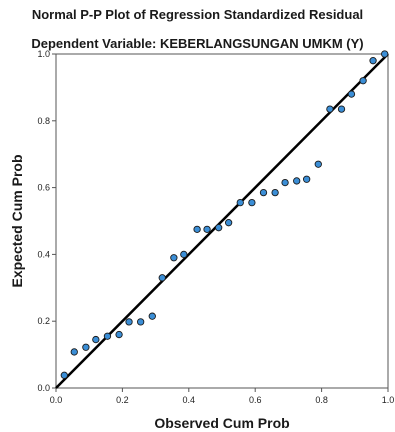  Describe the element at coordinates (221, 423) in the screenshot. I see `x-axis-title: Observed Cum Prob` at that location.